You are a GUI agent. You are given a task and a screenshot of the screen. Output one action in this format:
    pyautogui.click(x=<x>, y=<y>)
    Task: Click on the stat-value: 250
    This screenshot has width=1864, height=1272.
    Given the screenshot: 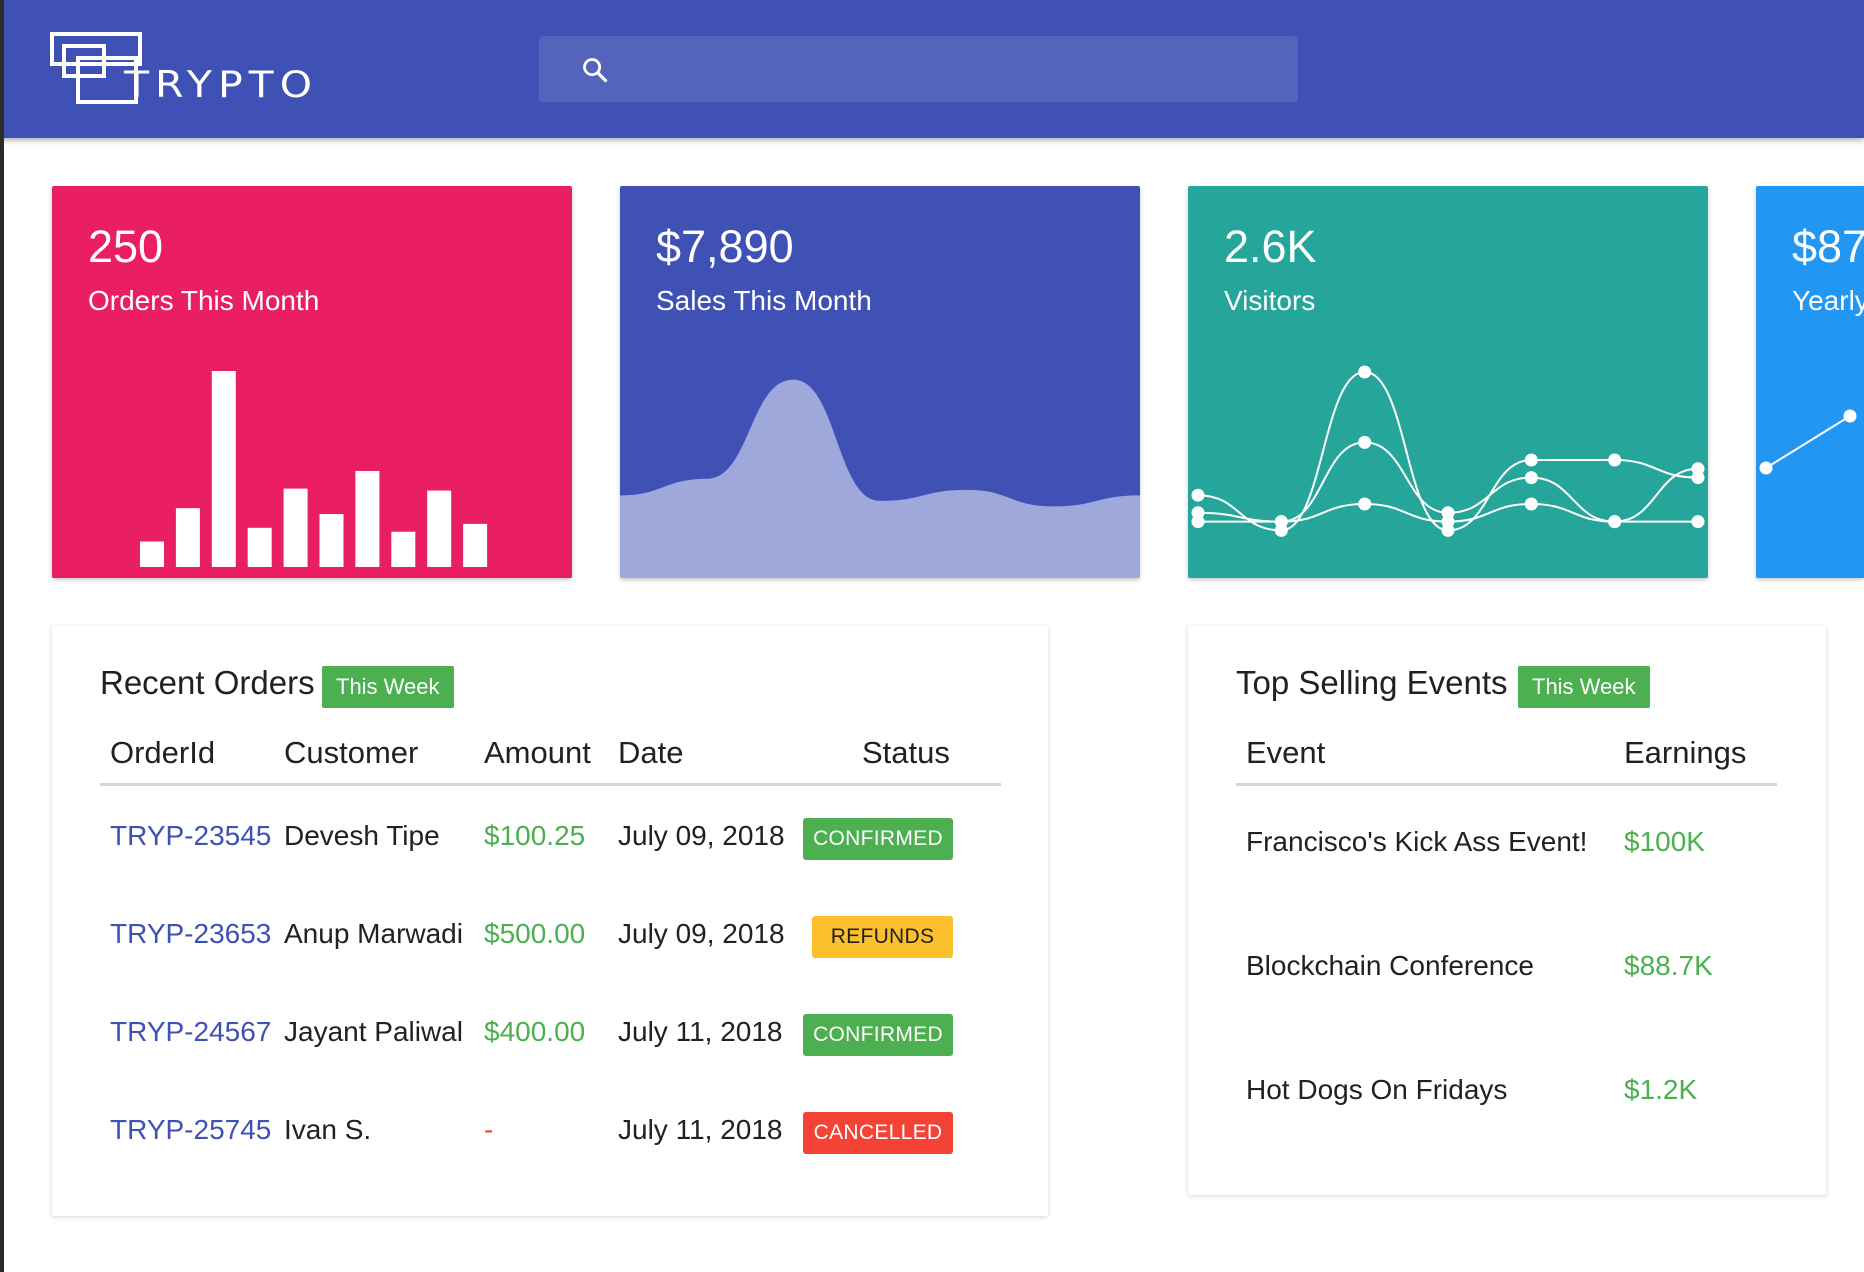 What is the action you would take?
    pyautogui.click(x=126, y=246)
    